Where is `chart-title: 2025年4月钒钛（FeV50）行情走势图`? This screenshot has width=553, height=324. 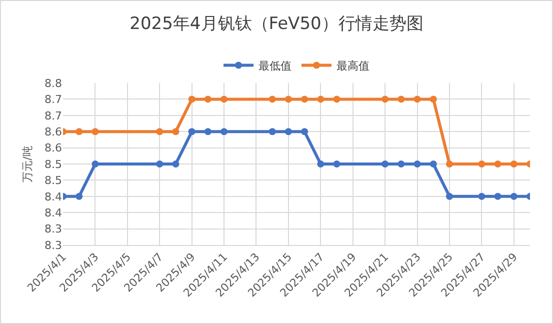
chart-title: 2025年4月钒钛（FeV50）行情走势图 is located at coordinates (277, 24).